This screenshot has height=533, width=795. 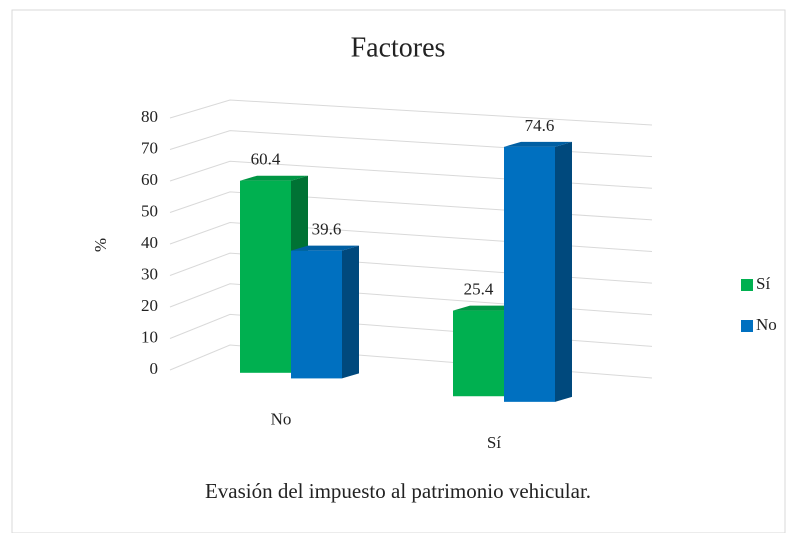 What do you see at coordinates (479, 288) in the screenshot?
I see `data-label: 25.4` at bounding box center [479, 288].